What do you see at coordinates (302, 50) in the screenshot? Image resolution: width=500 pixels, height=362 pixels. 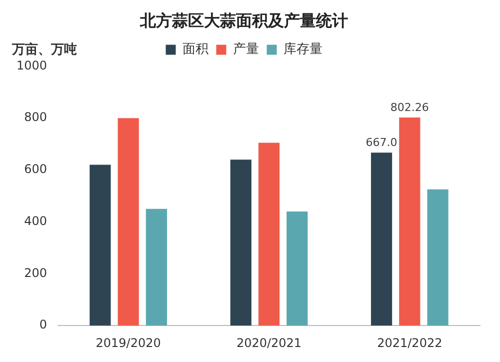 I see `legend-label: 库存量` at bounding box center [302, 50].